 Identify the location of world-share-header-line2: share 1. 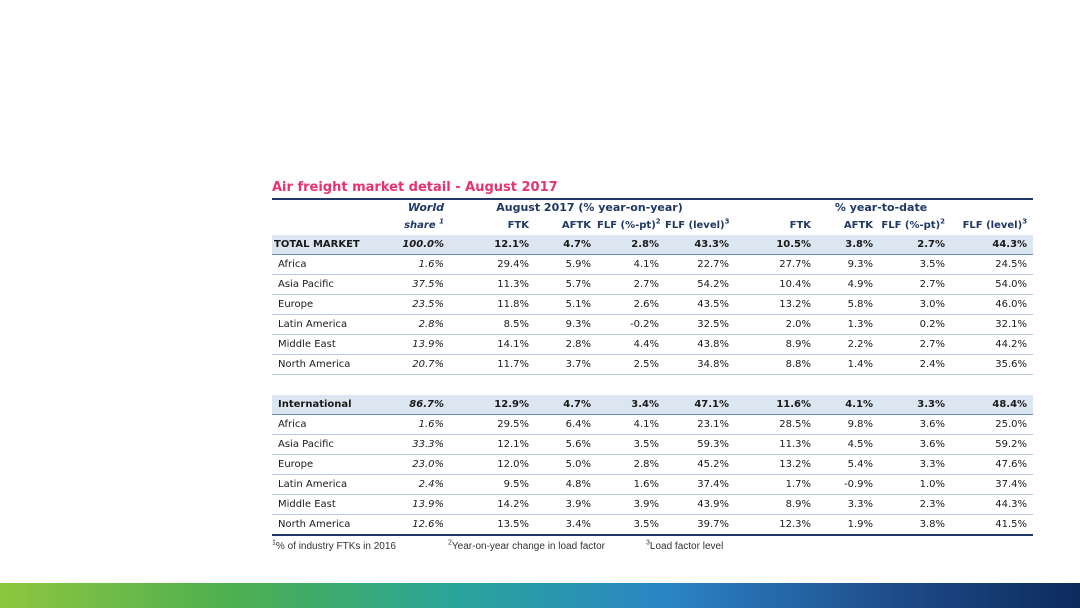
(424, 224).